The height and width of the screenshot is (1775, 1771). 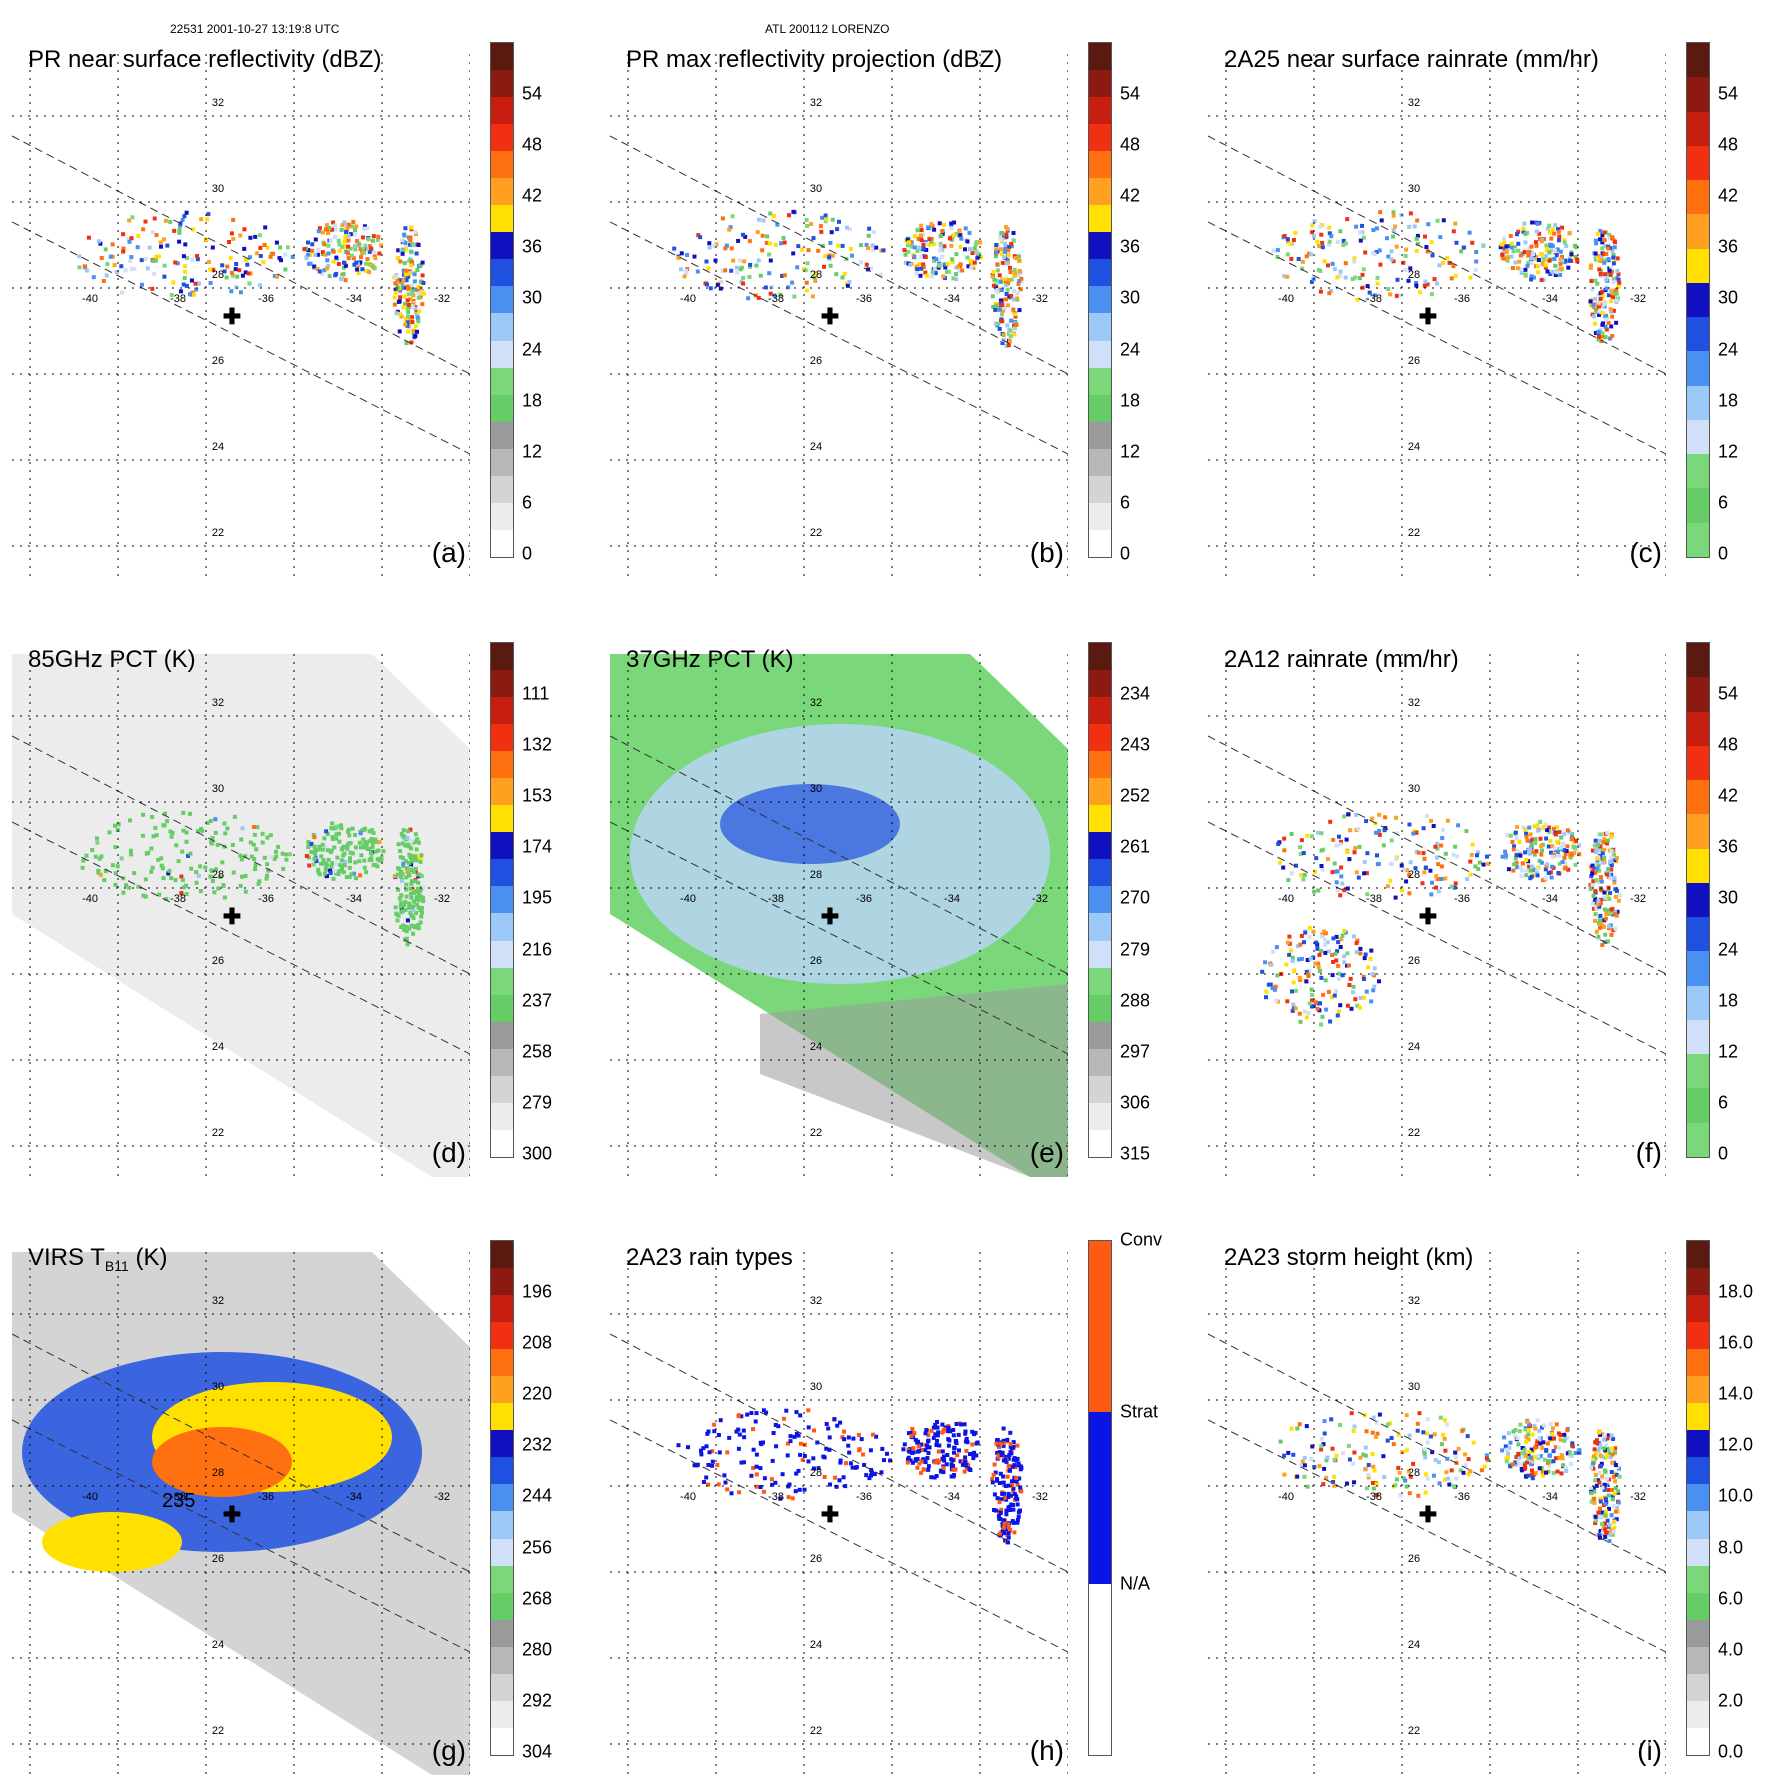 What do you see at coordinates (1135, 1000) in the screenshot?
I see `colorbar-tick-label: 288` at bounding box center [1135, 1000].